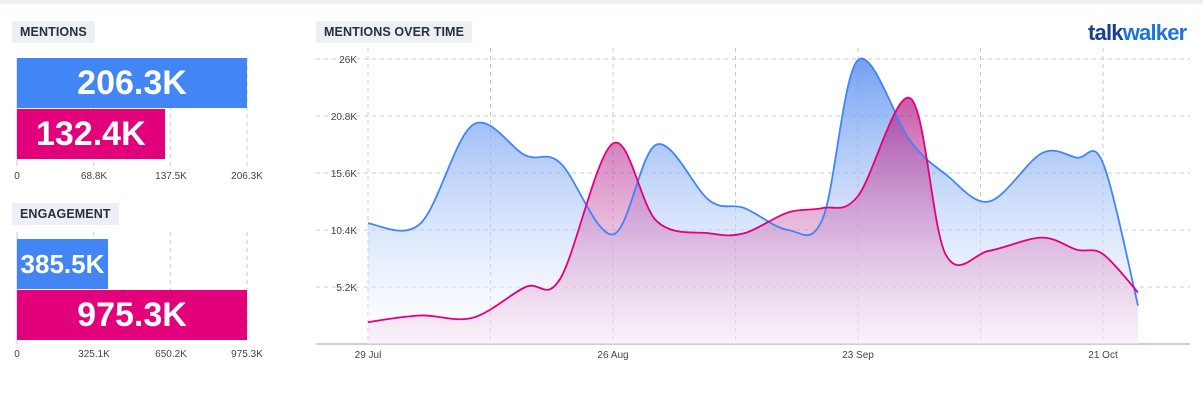  I want to click on engagement-bar-pink: 975.3K, so click(132, 315).